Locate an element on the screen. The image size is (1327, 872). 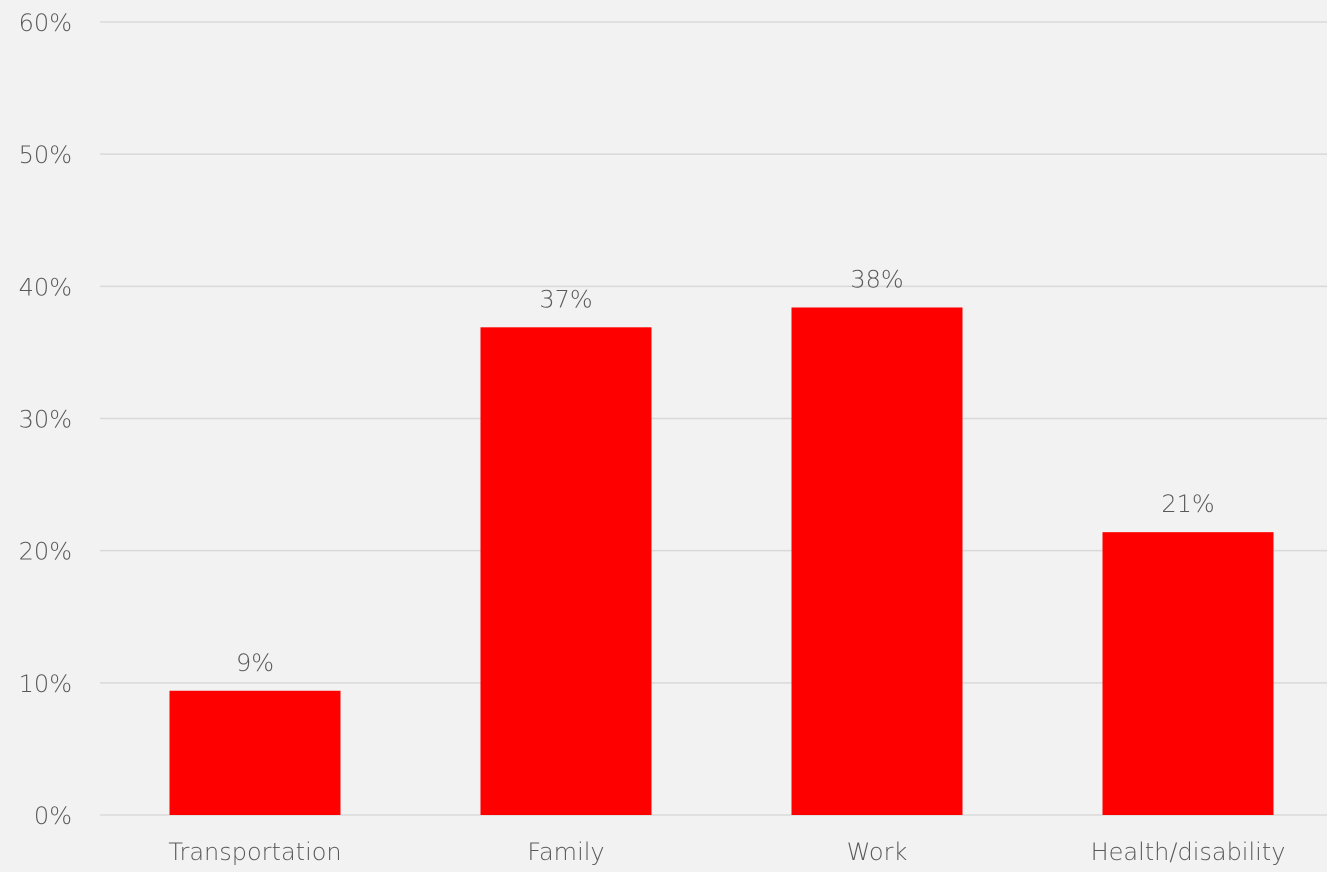
bar-family is located at coordinates (566, 571).